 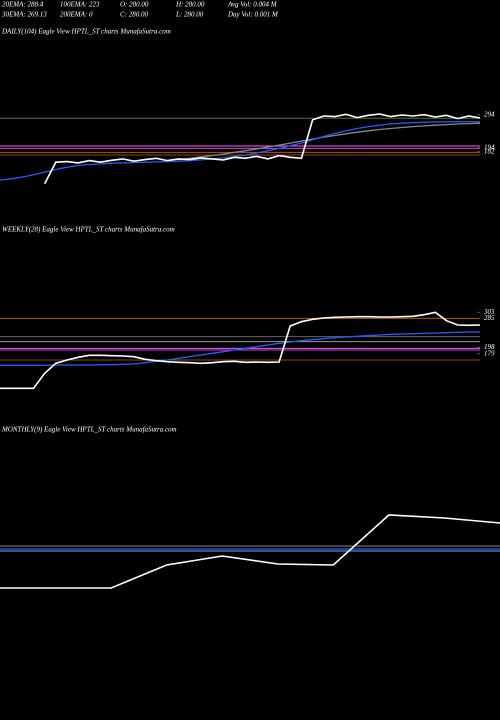 What do you see at coordinates (489, 353) in the screenshot?
I see `y-tick-label: 179` at bounding box center [489, 353].